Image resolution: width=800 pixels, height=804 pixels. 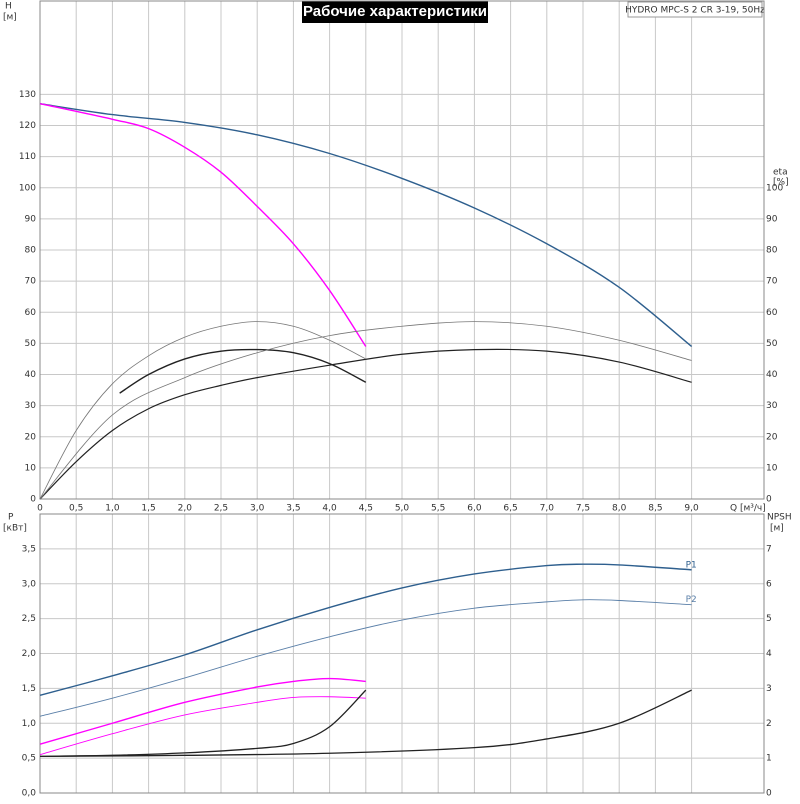 What do you see at coordinates (772, 313) in the screenshot?
I see `y2-tick-label: 60` at bounding box center [772, 313].